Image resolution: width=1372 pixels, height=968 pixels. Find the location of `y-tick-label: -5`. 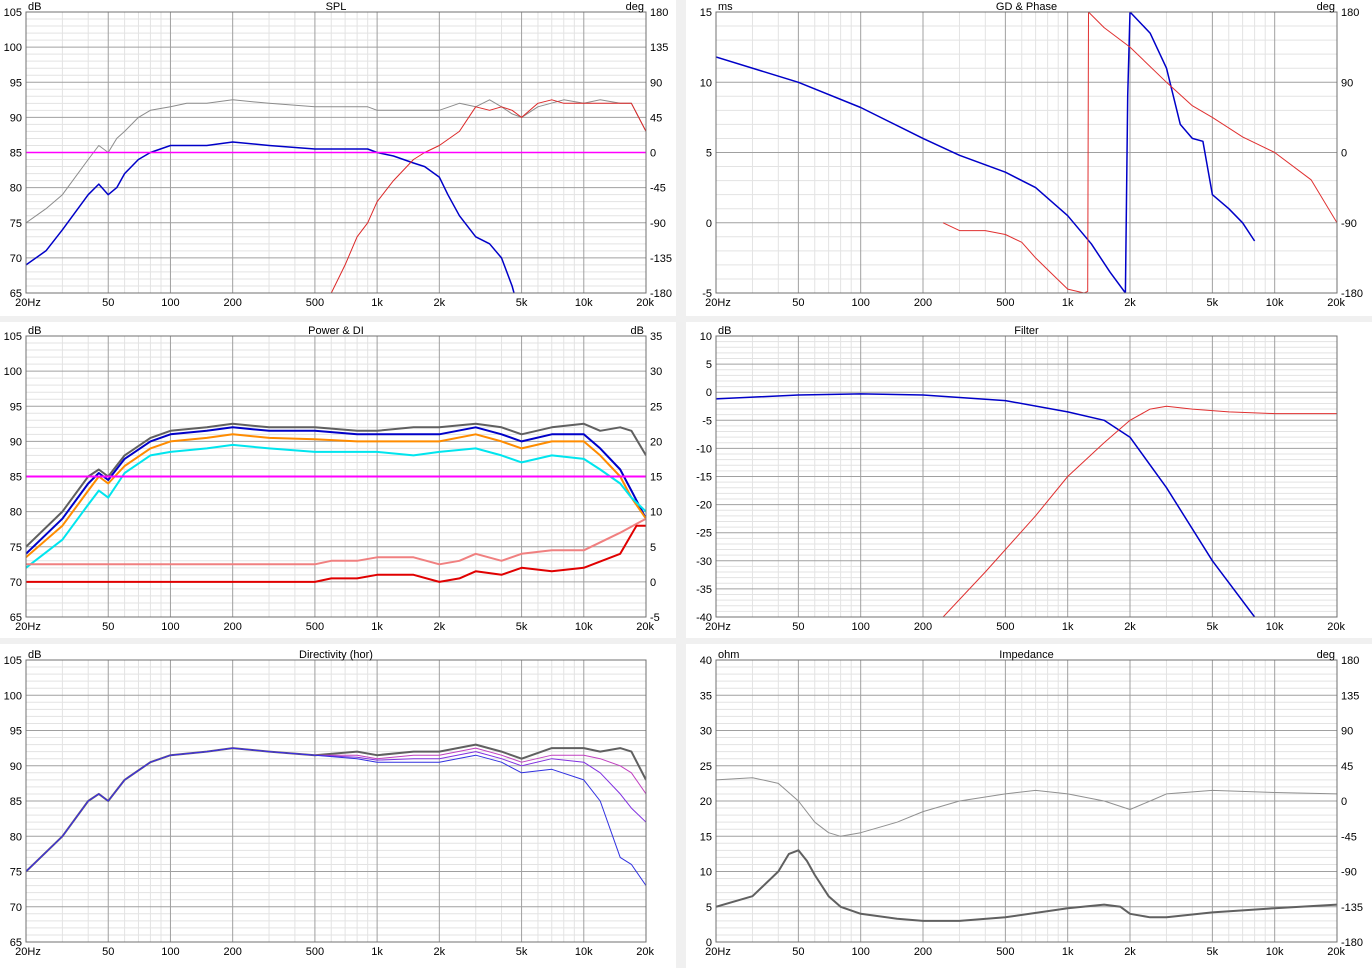

y-tick-label: -5 is located at coordinates (707, 294).